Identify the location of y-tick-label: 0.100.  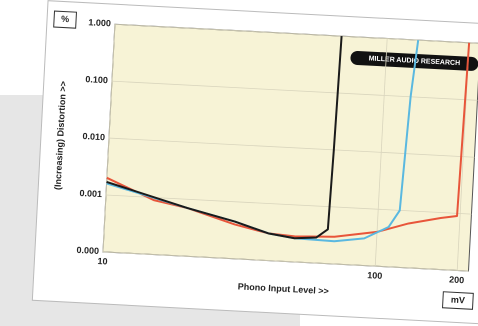
(96, 79).